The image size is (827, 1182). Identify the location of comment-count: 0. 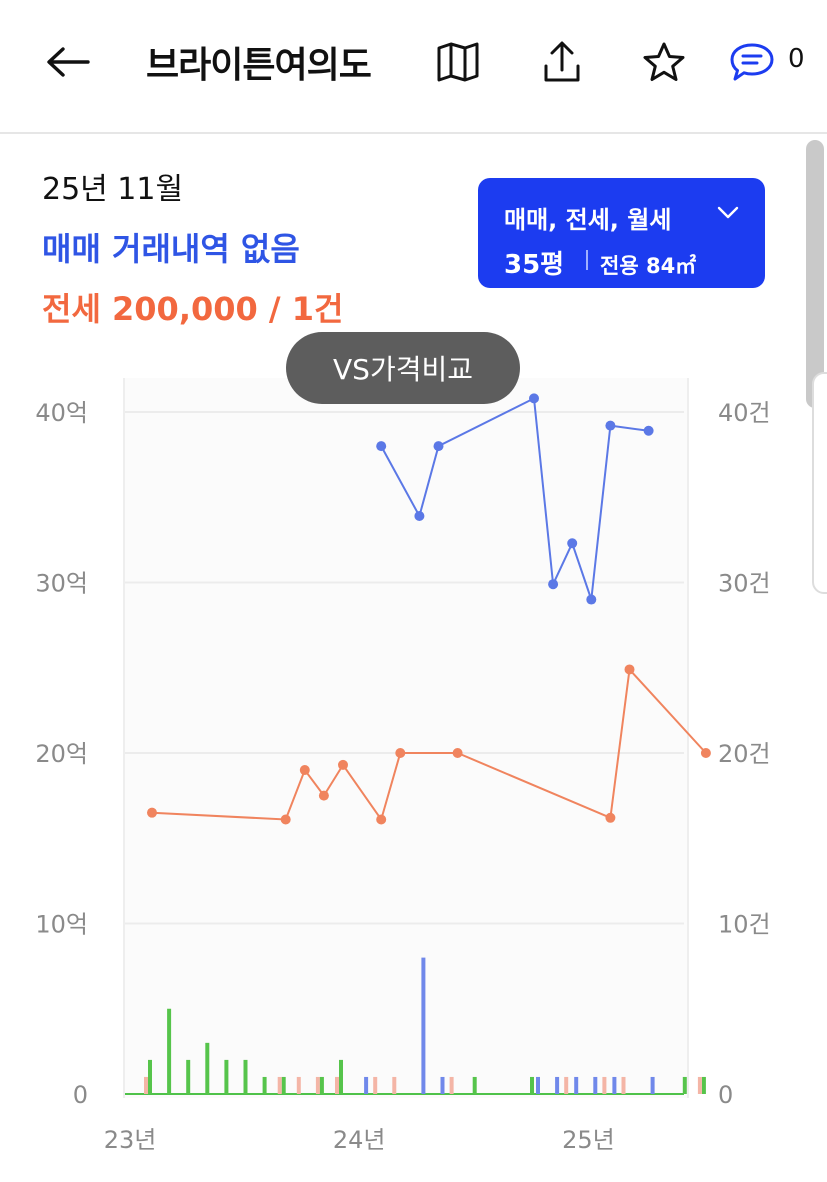
(796, 59).